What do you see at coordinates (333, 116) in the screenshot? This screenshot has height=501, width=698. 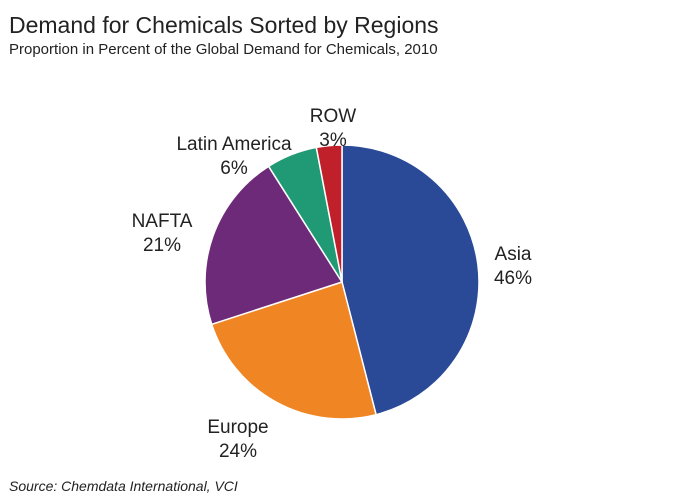 I see `slice-category-label: ROW` at bounding box center [333, 116].